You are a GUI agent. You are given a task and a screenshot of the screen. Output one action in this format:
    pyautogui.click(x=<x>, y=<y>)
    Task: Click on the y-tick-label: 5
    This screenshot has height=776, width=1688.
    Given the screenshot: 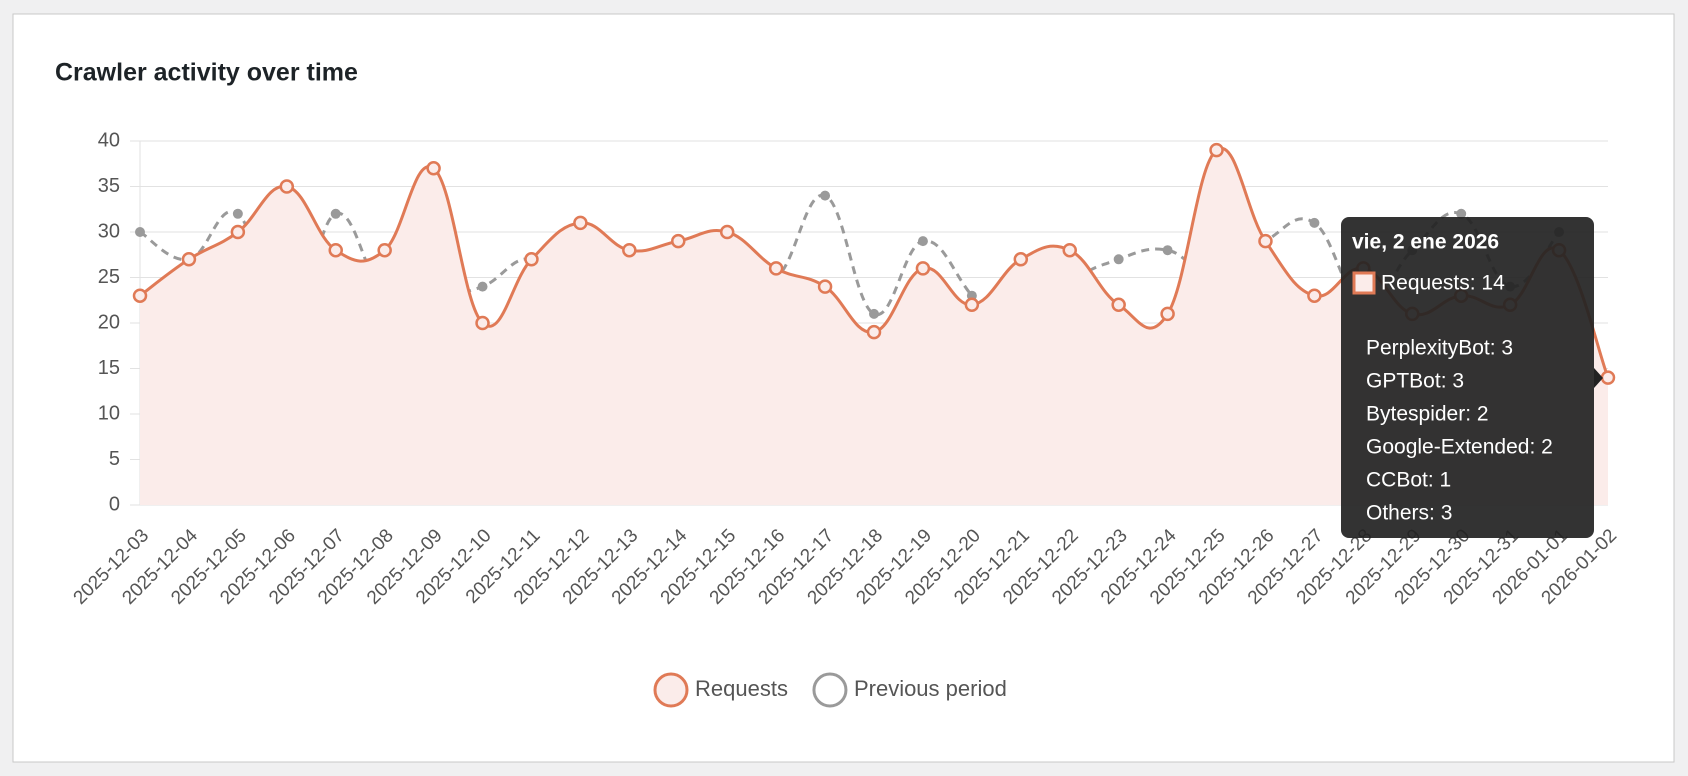 What is the action you would take?
    pyautogui.click(x=114, y=459)
    